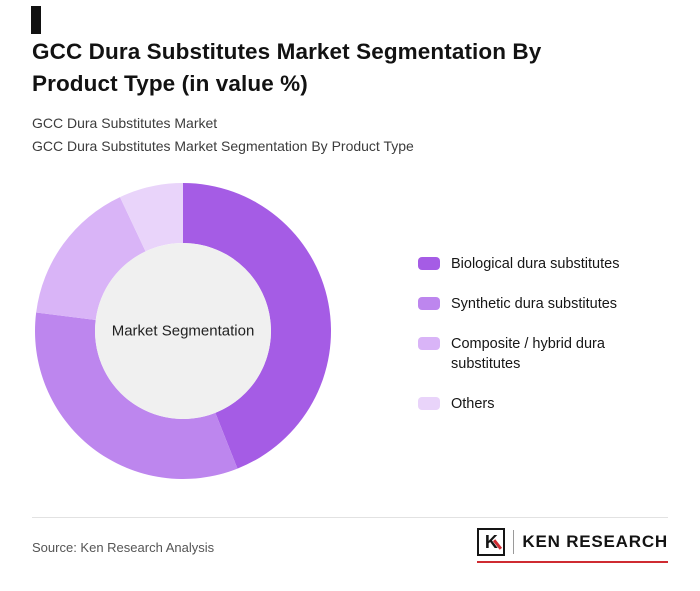 The image size is (700, 591). I want to click on ken-research-logo: K KEN RESEARCH, so click(572, 545).